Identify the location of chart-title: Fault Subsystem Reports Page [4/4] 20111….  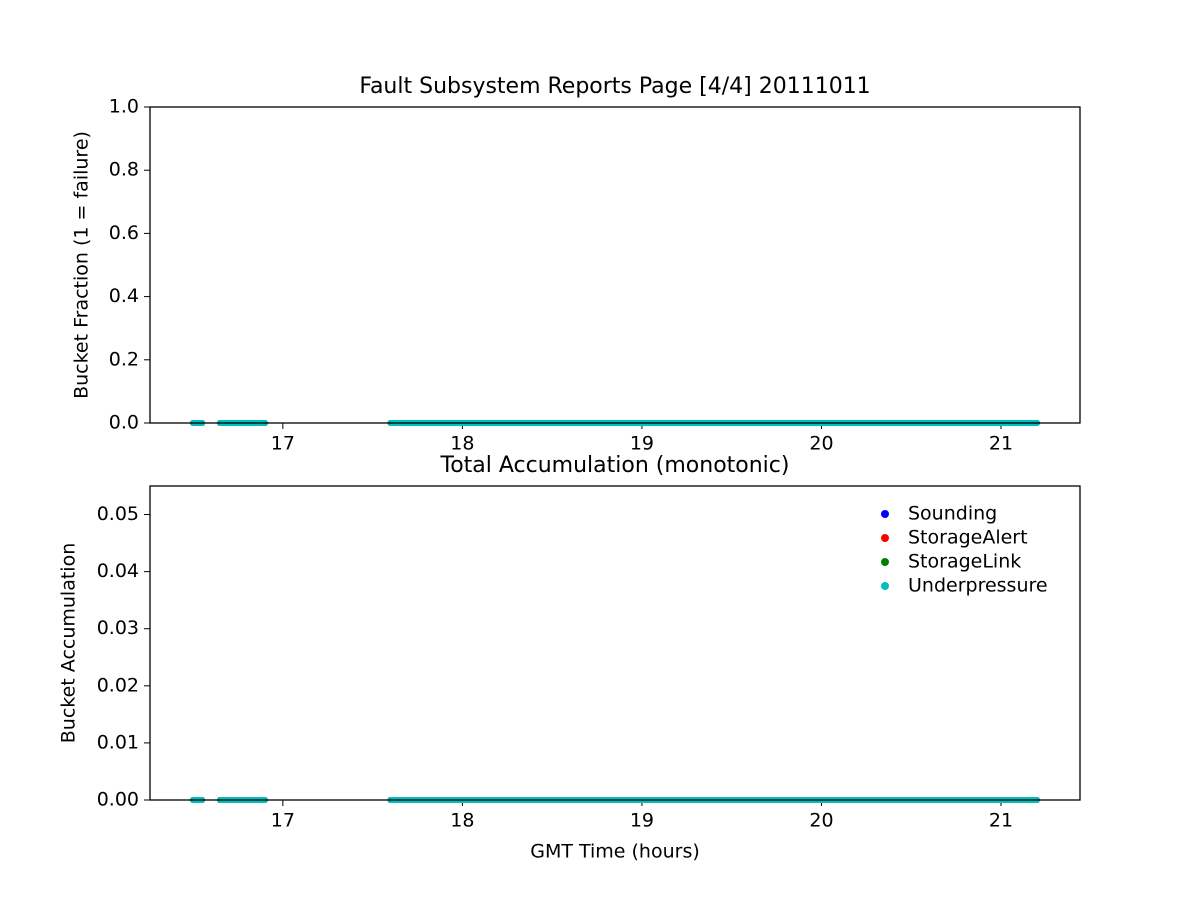
(614, 86).